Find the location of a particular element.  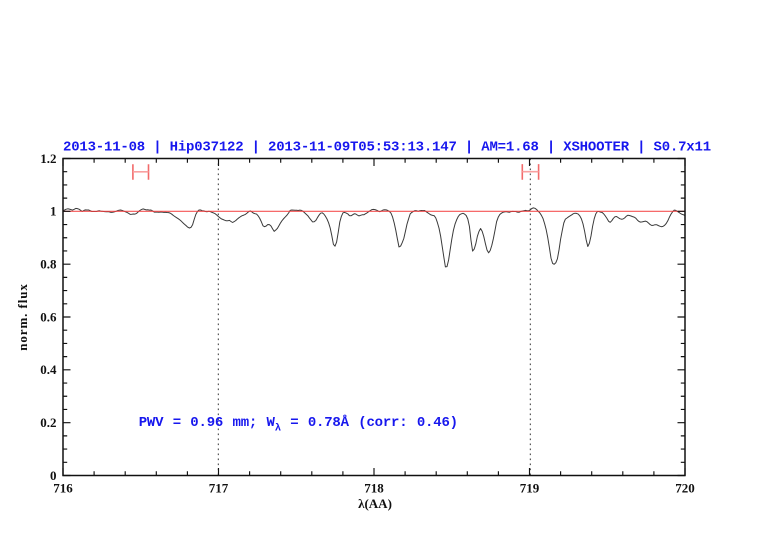

svg-text: 717 is located at coordinates (219, 488).